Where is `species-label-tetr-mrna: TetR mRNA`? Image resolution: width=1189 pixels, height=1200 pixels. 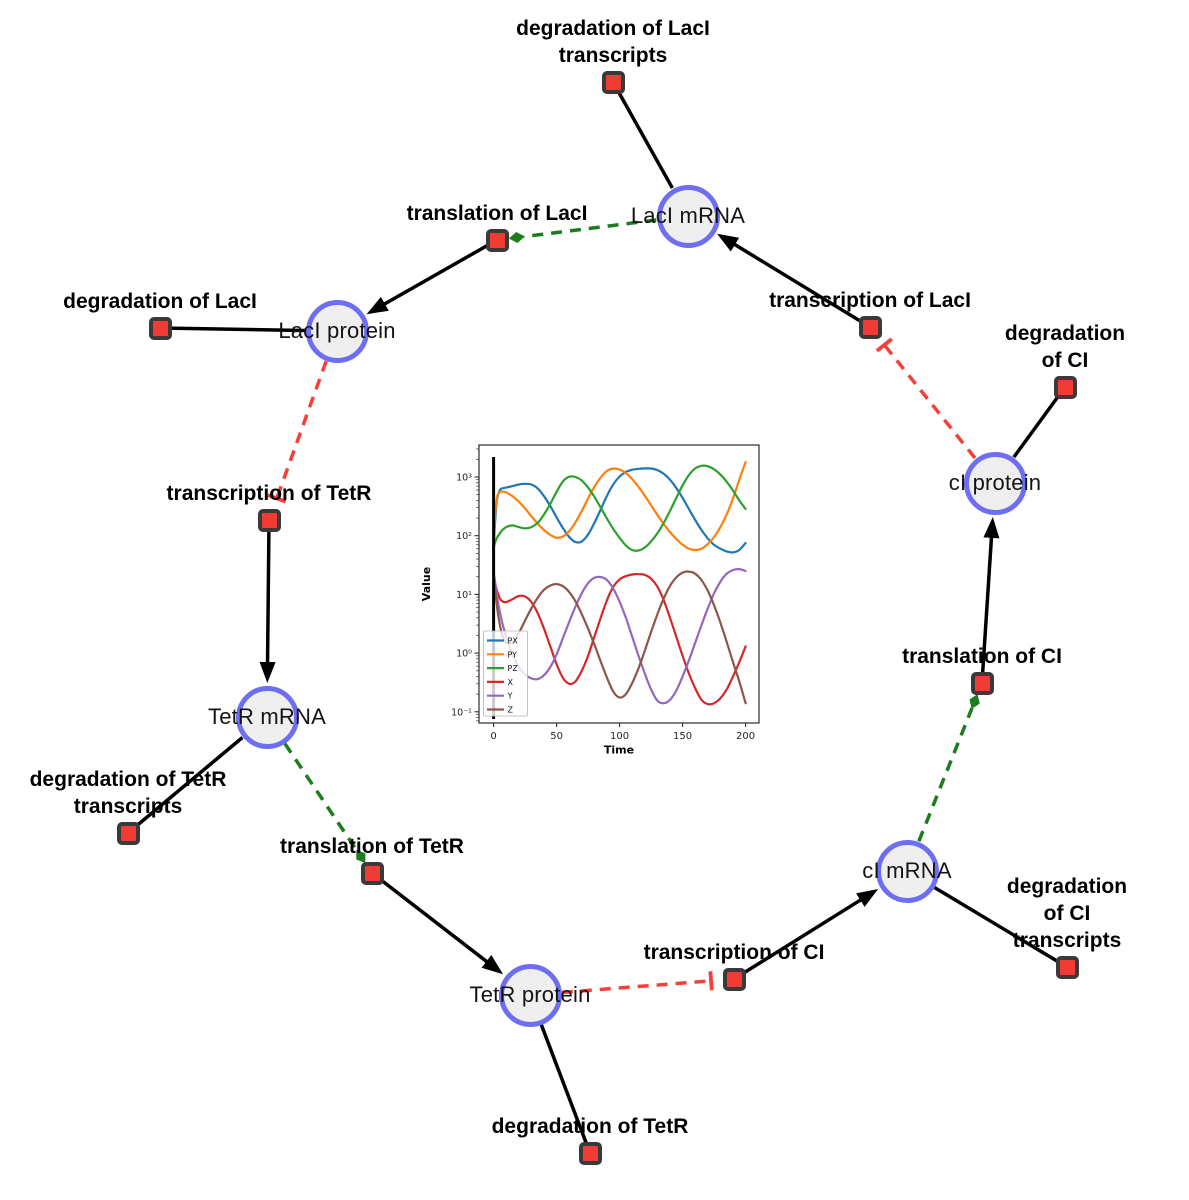 species-label-tetr-mrna: TetR mRNA is located at coordinates (267, 716).